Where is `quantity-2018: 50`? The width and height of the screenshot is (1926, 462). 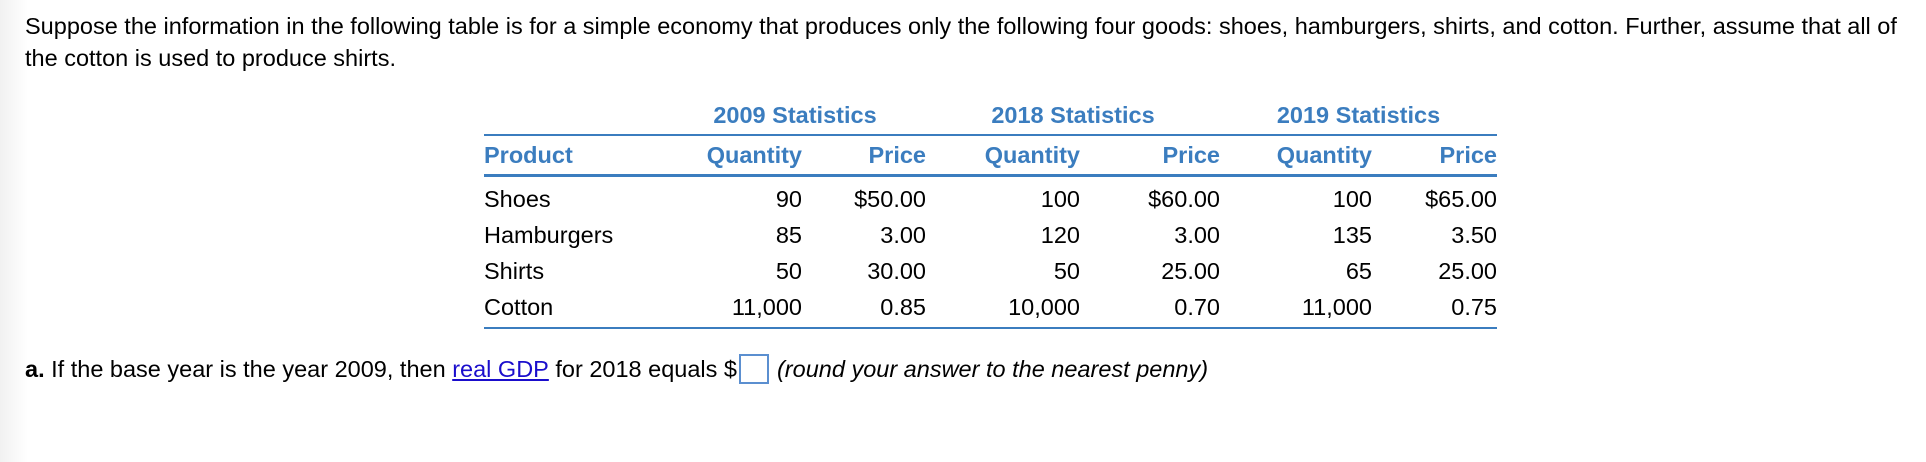 quantity-2018: 50 is located at coordinates (1066, 270).